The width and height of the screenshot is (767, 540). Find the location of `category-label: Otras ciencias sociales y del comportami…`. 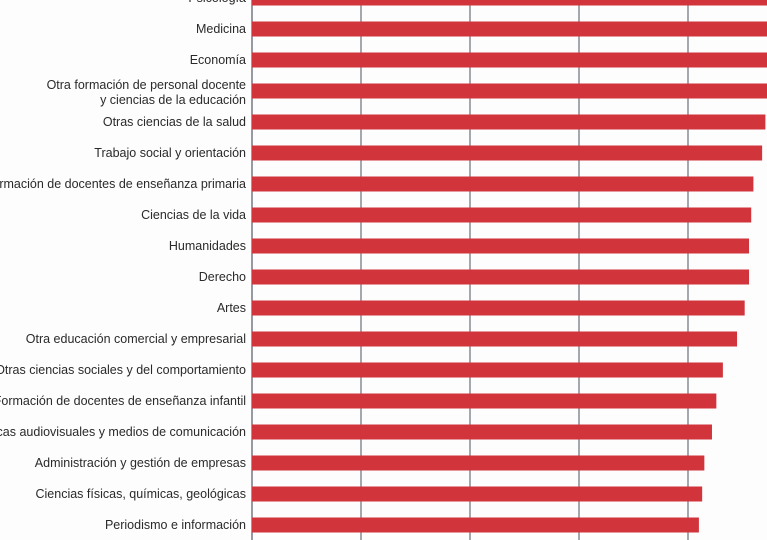

category-label: Otras ciencias sociales y del comportami… is located at coordinates (123, 370).